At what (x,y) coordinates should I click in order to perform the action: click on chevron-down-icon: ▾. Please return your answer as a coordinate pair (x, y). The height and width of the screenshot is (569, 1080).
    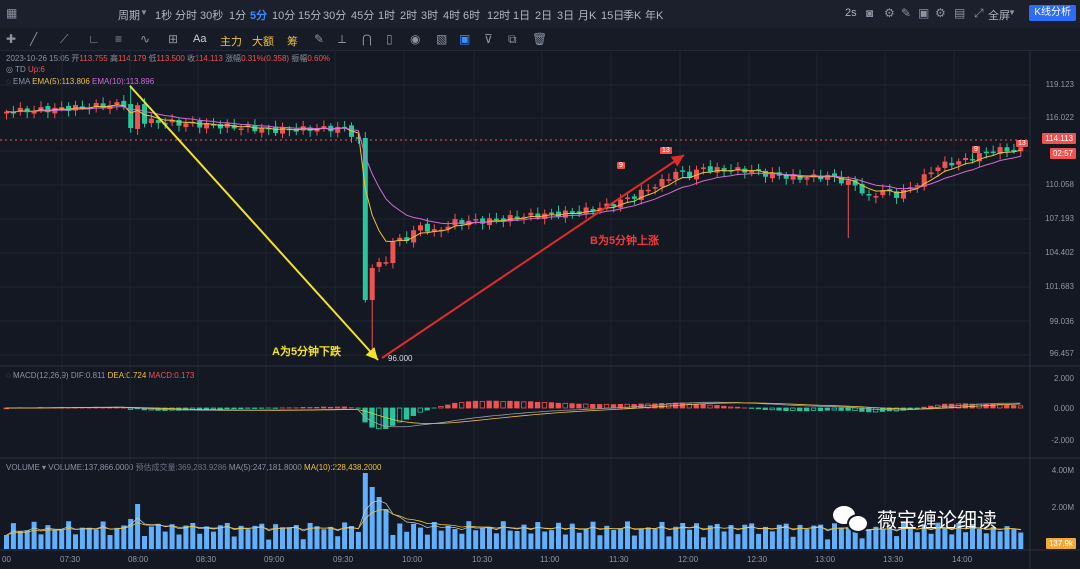
    Looking at the image, I should click on (44, 467).